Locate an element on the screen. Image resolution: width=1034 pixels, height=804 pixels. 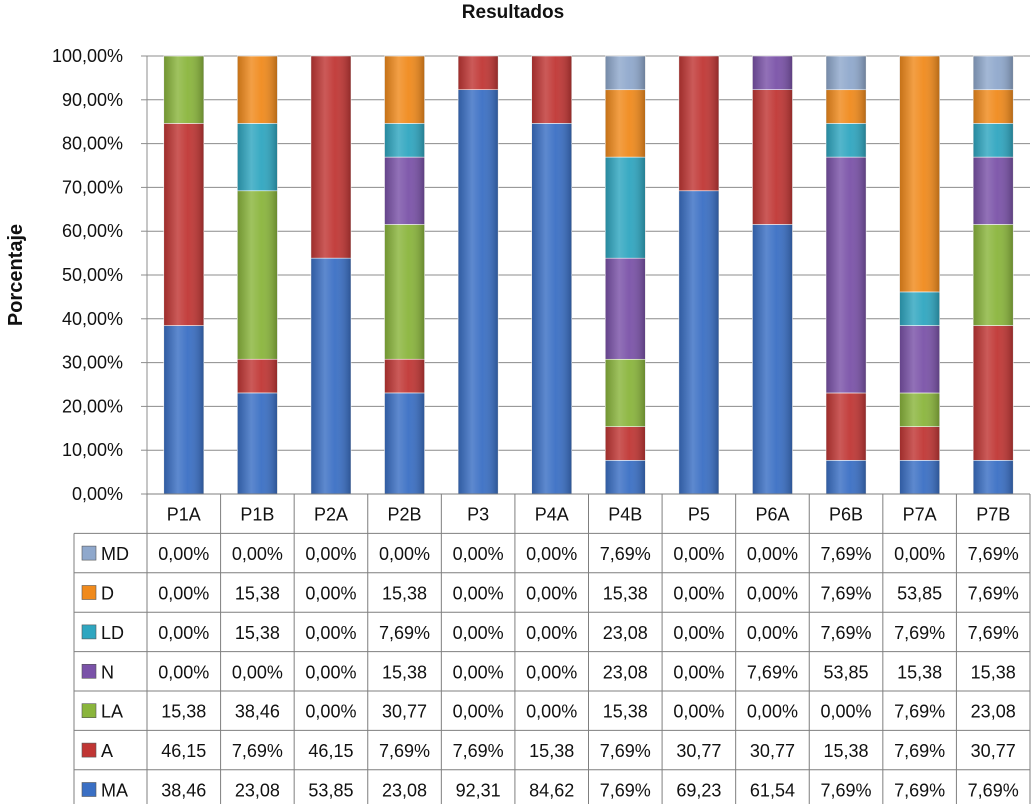
legend-swatch-md is located at coordinates (89, 553).